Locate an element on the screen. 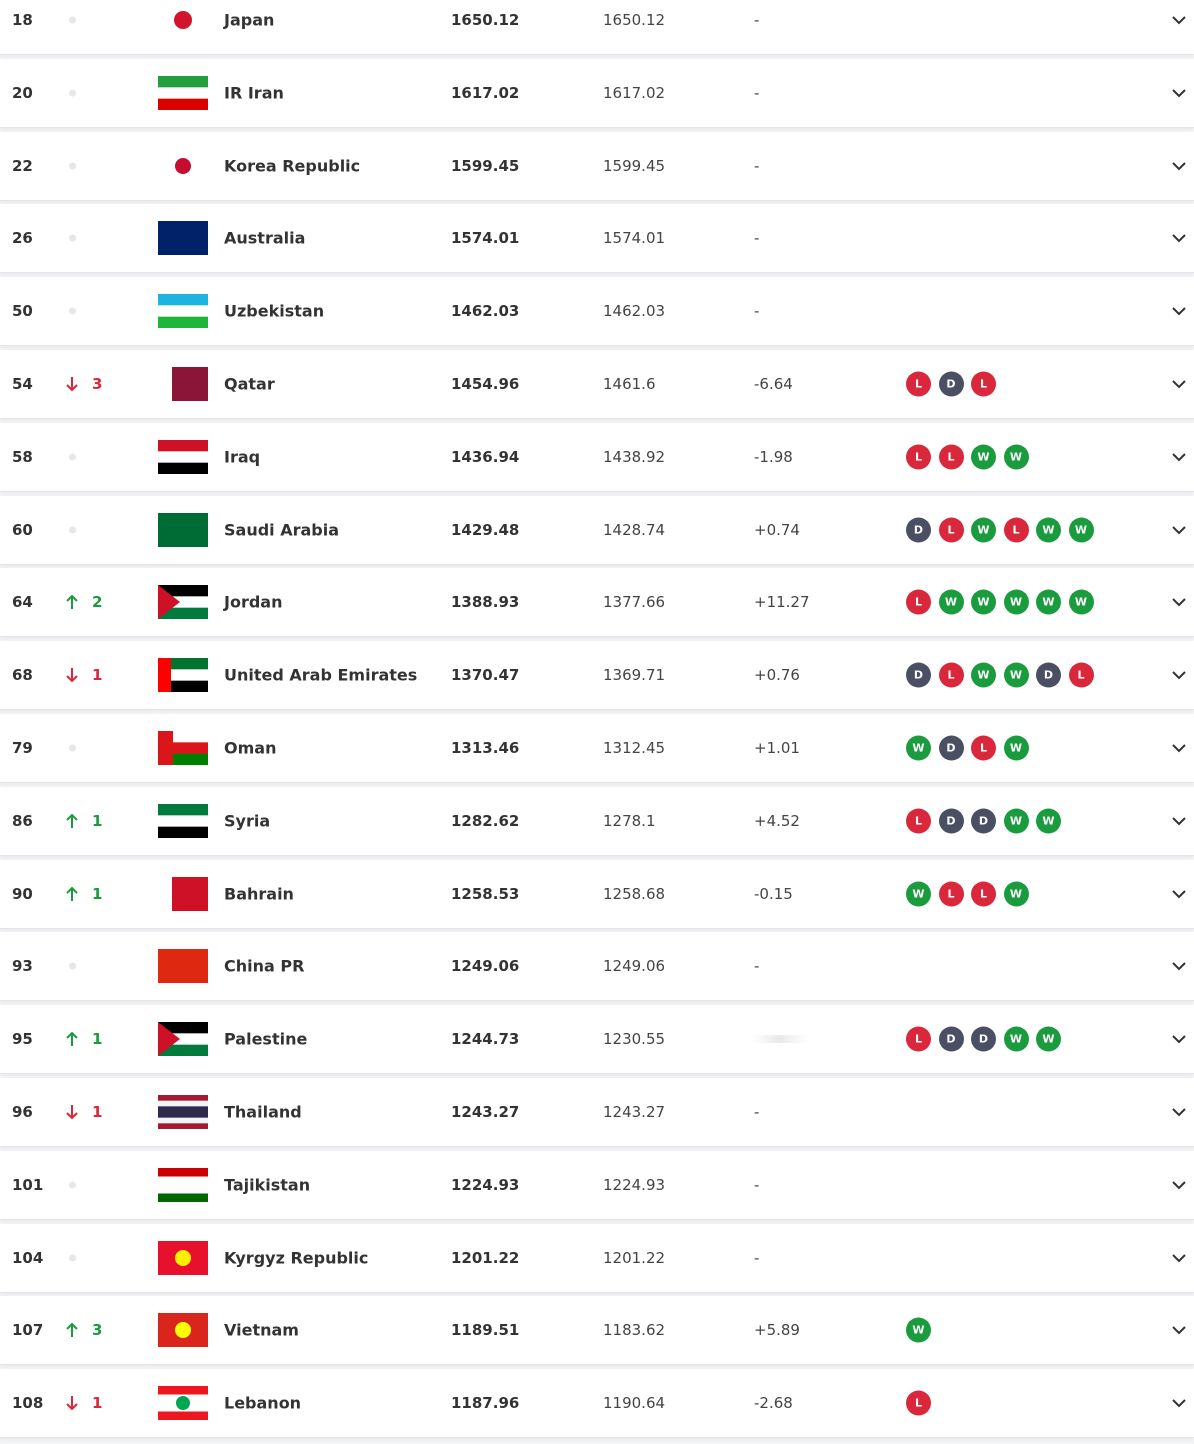  previous-points: 1428.74 is located at coordinates (634, 529).